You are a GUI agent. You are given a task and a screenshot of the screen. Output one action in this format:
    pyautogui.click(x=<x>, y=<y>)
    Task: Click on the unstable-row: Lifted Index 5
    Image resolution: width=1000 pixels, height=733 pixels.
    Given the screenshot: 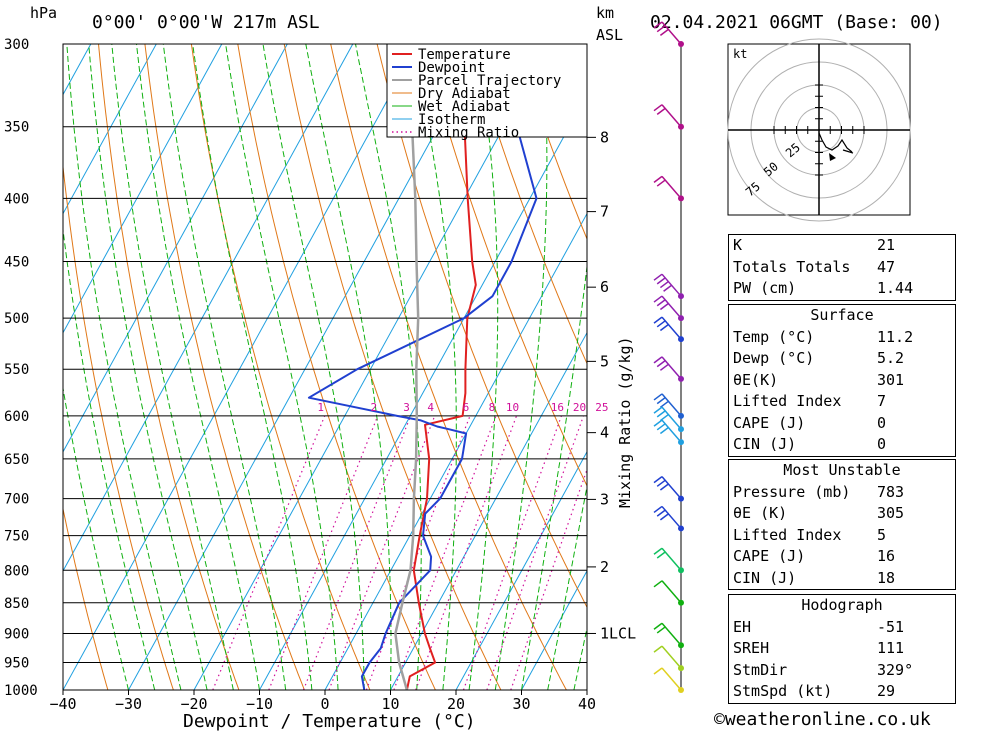 What is the action you would take?
    pyautogui.click(x=842, y=536)
    